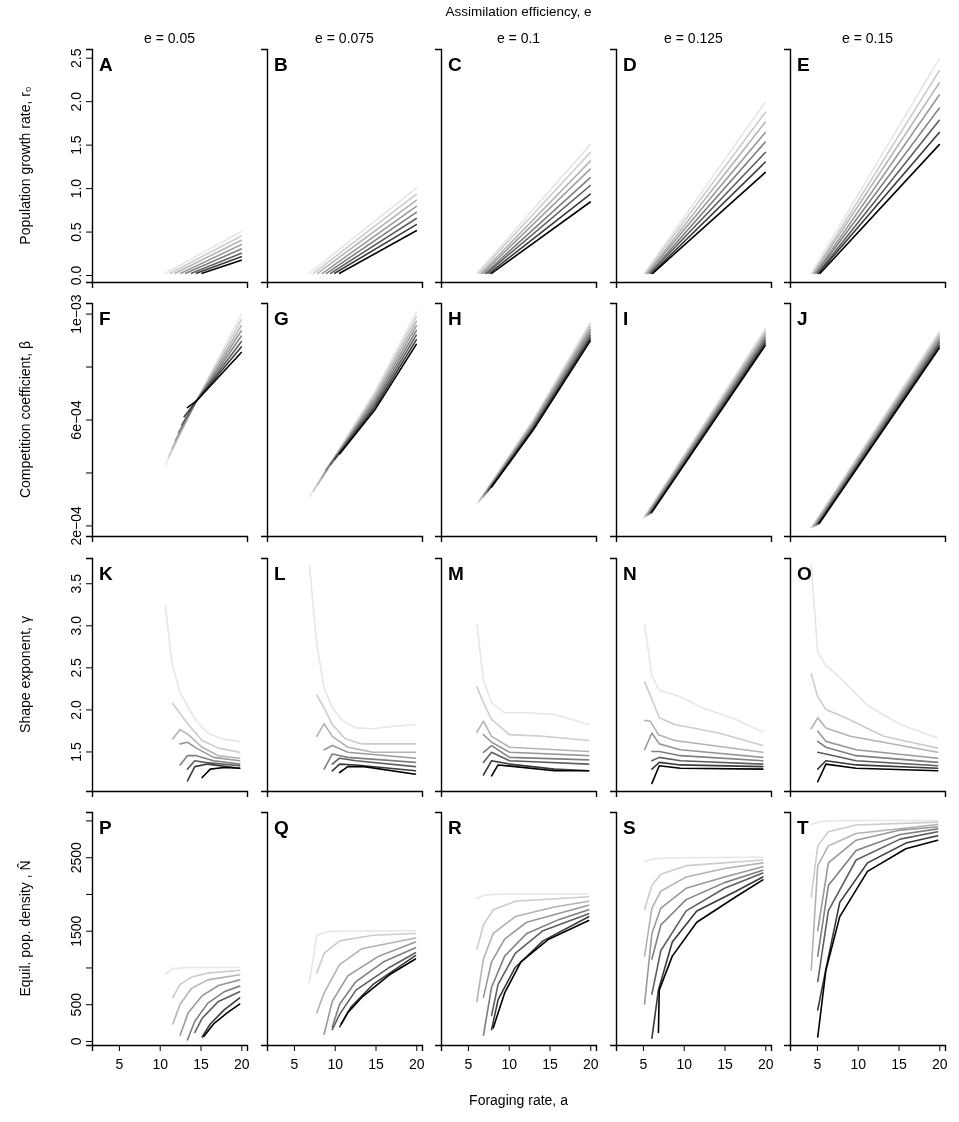 This screenshot has height=1122, width=959. What do you see at coordinates (76, 857) in the screenshot?
I see `y-tick-label: 2500` at bounding box center [76, 857].